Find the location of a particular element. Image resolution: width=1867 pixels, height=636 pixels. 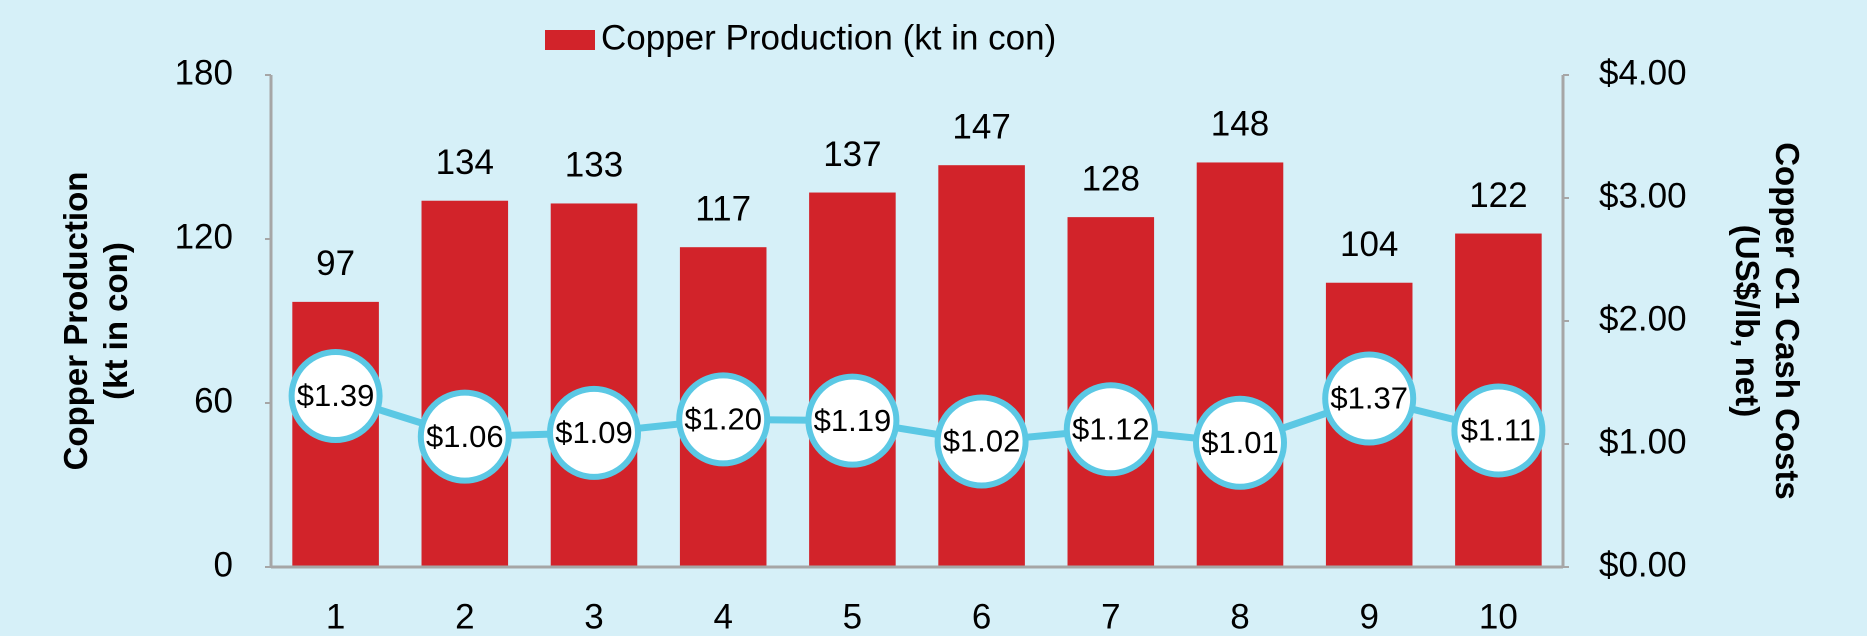

x-tick-label: 10 is located at coordinates (1498, 616).